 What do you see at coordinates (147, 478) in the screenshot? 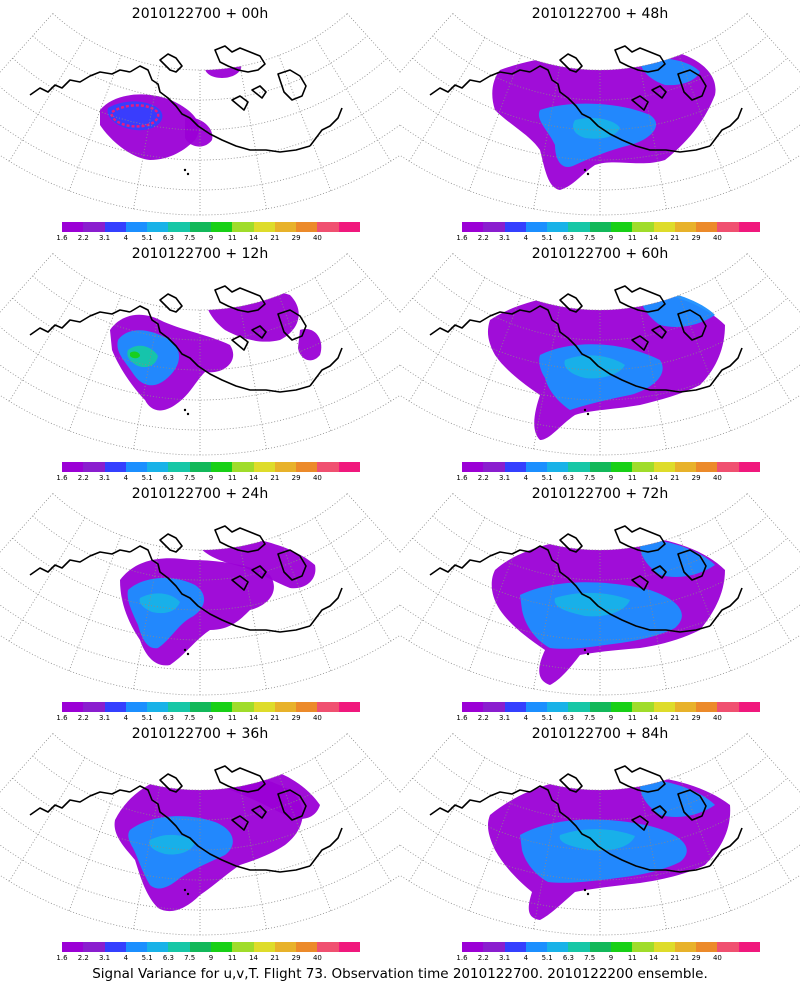
I see `colorbar-tick-label: 5.1` at bounding box center [147, 478].